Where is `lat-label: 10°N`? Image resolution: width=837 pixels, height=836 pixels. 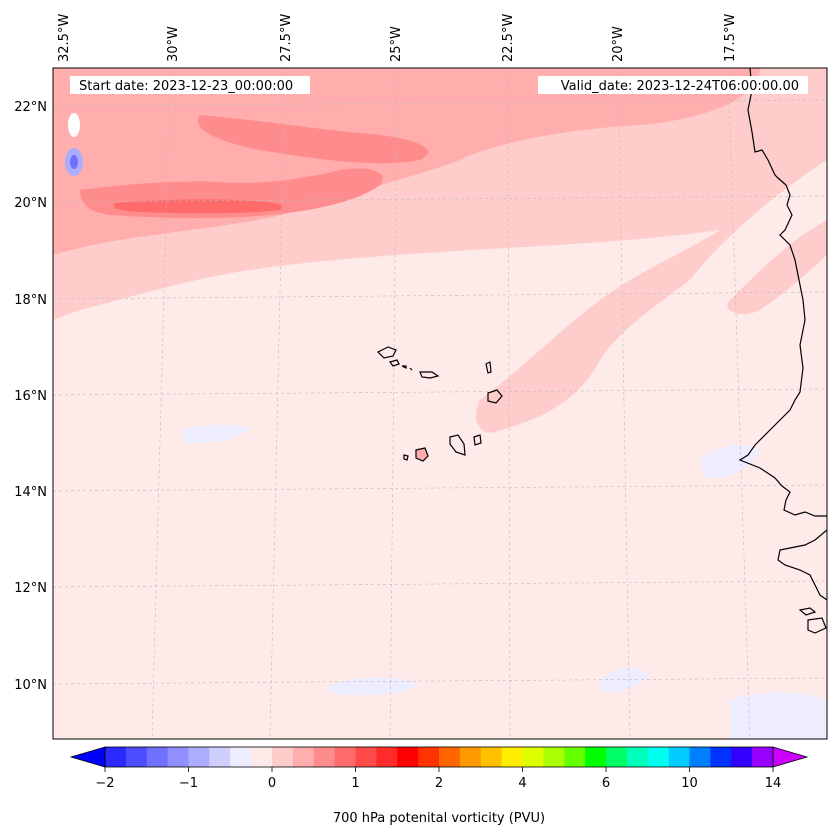 lat-label: 10°N is located at coordinates (30, 685).